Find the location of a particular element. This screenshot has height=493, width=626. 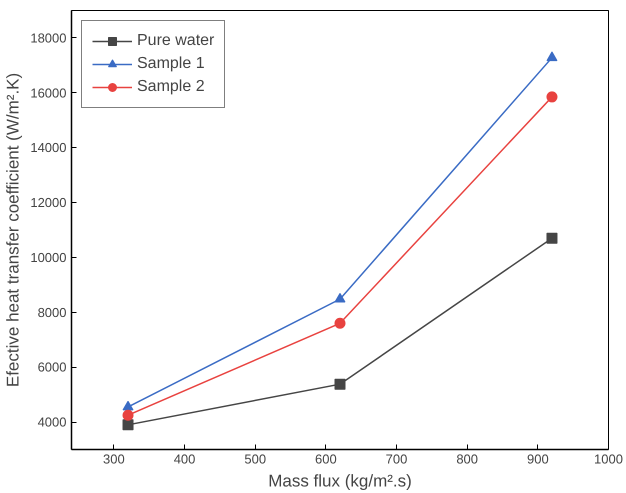

x-tick-label: 600 is located at coordinates (326, 459).